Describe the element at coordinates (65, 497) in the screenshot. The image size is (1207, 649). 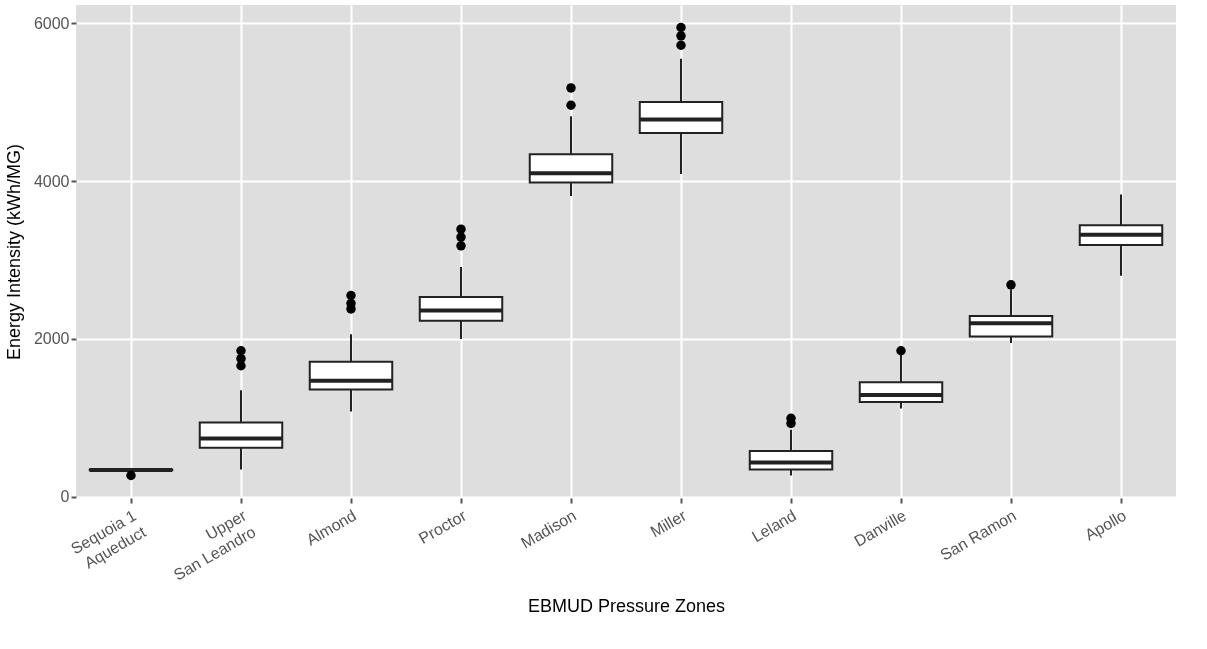
I see `y-tick-label: 0` at that location.